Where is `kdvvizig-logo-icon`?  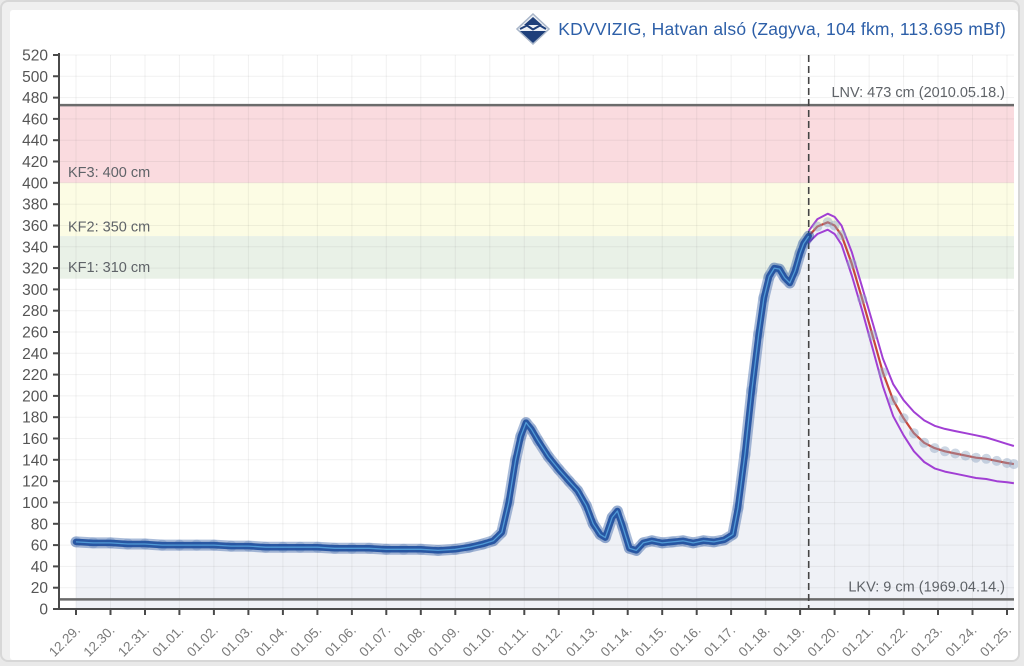 kdvvizig-logo-icon is located at coordinates (533, 29).